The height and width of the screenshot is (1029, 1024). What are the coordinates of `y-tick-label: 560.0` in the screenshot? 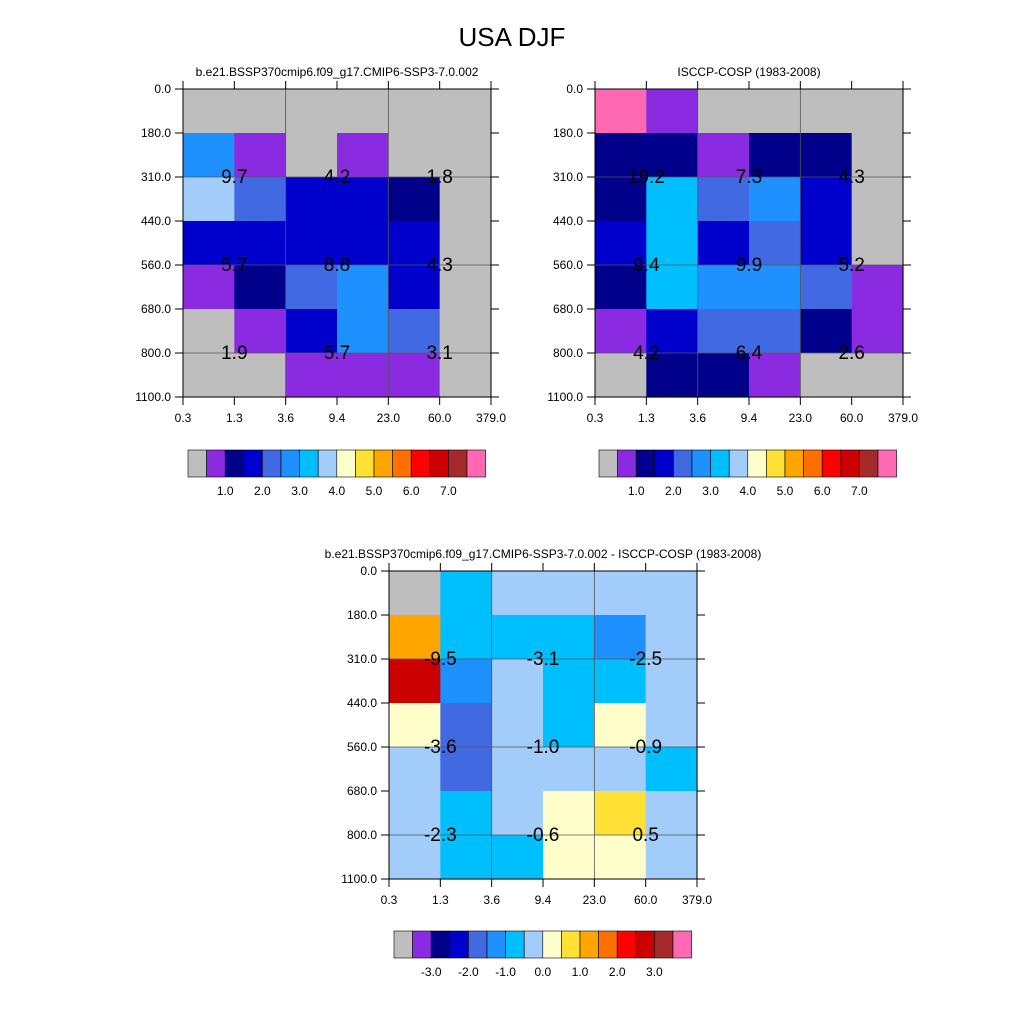 It's located at (156, 265).